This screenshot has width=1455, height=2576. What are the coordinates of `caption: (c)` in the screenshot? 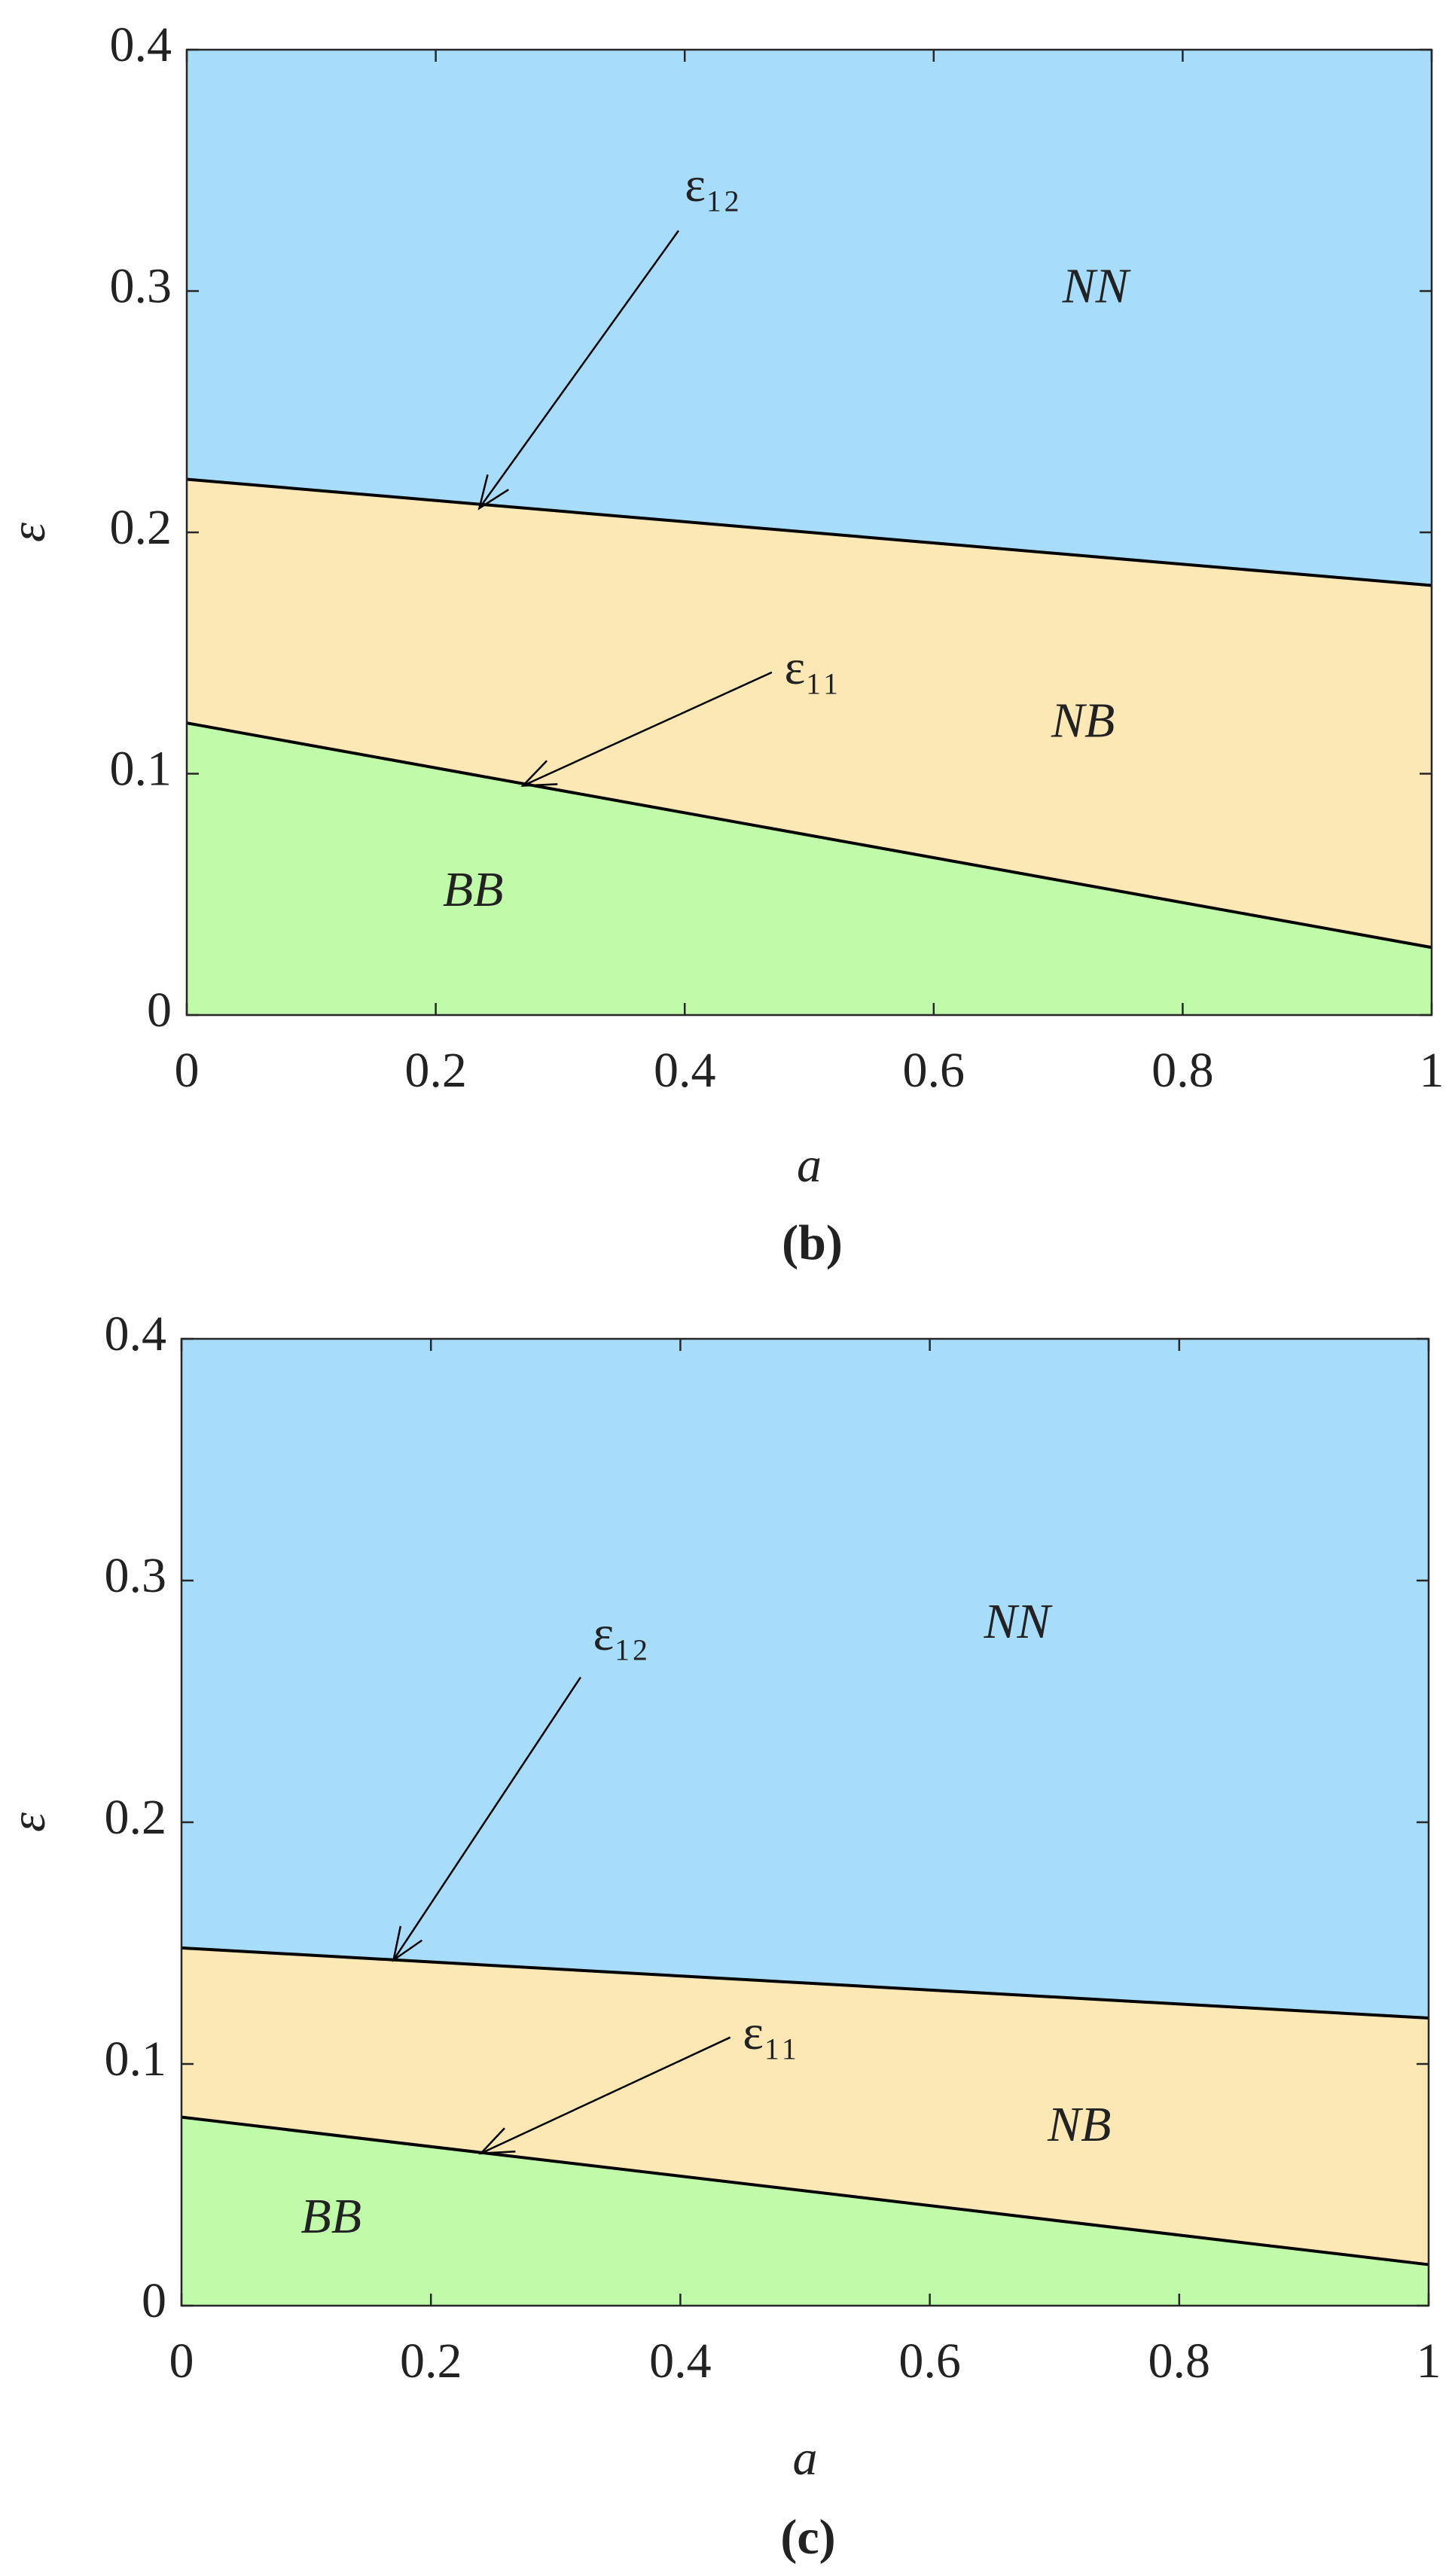 It's located at (807, 2537).